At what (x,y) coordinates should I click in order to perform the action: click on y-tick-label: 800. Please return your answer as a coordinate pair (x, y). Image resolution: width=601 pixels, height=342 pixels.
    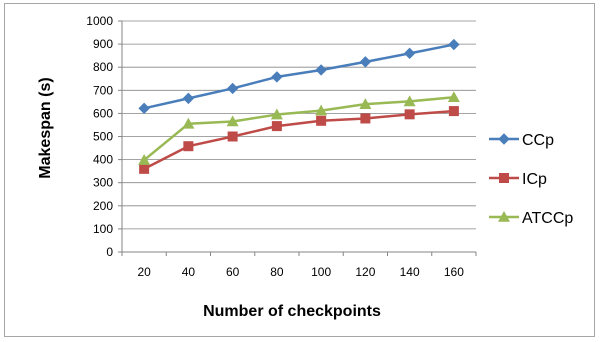
    Looking at the image, I should click on (103, 67).